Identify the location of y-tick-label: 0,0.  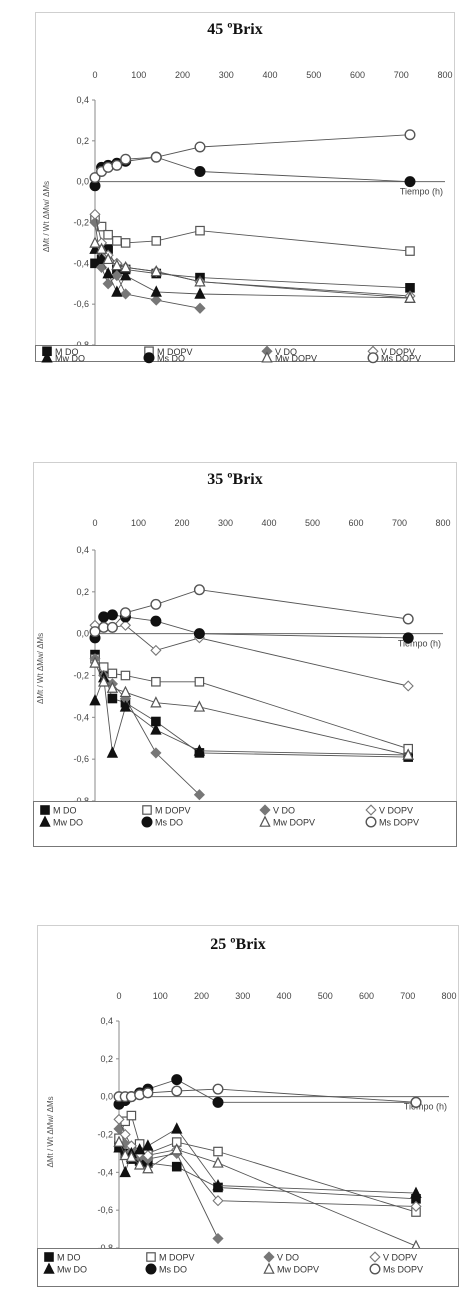
(82, 634).